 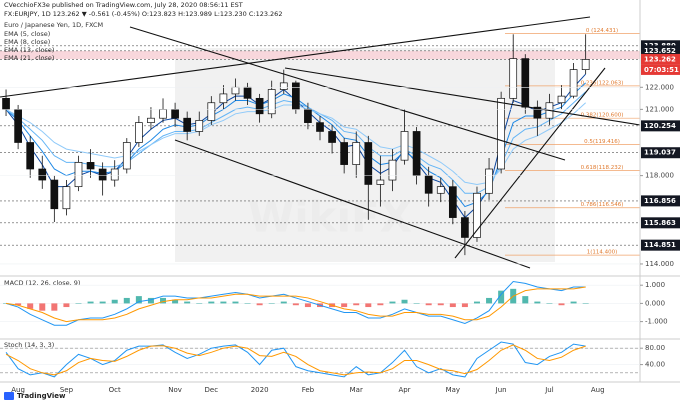 What do you see at coordinates (602, 83) in the screenshot?
I see `fib-label: 0.236(122.063)` at bounding box center [602, 83].